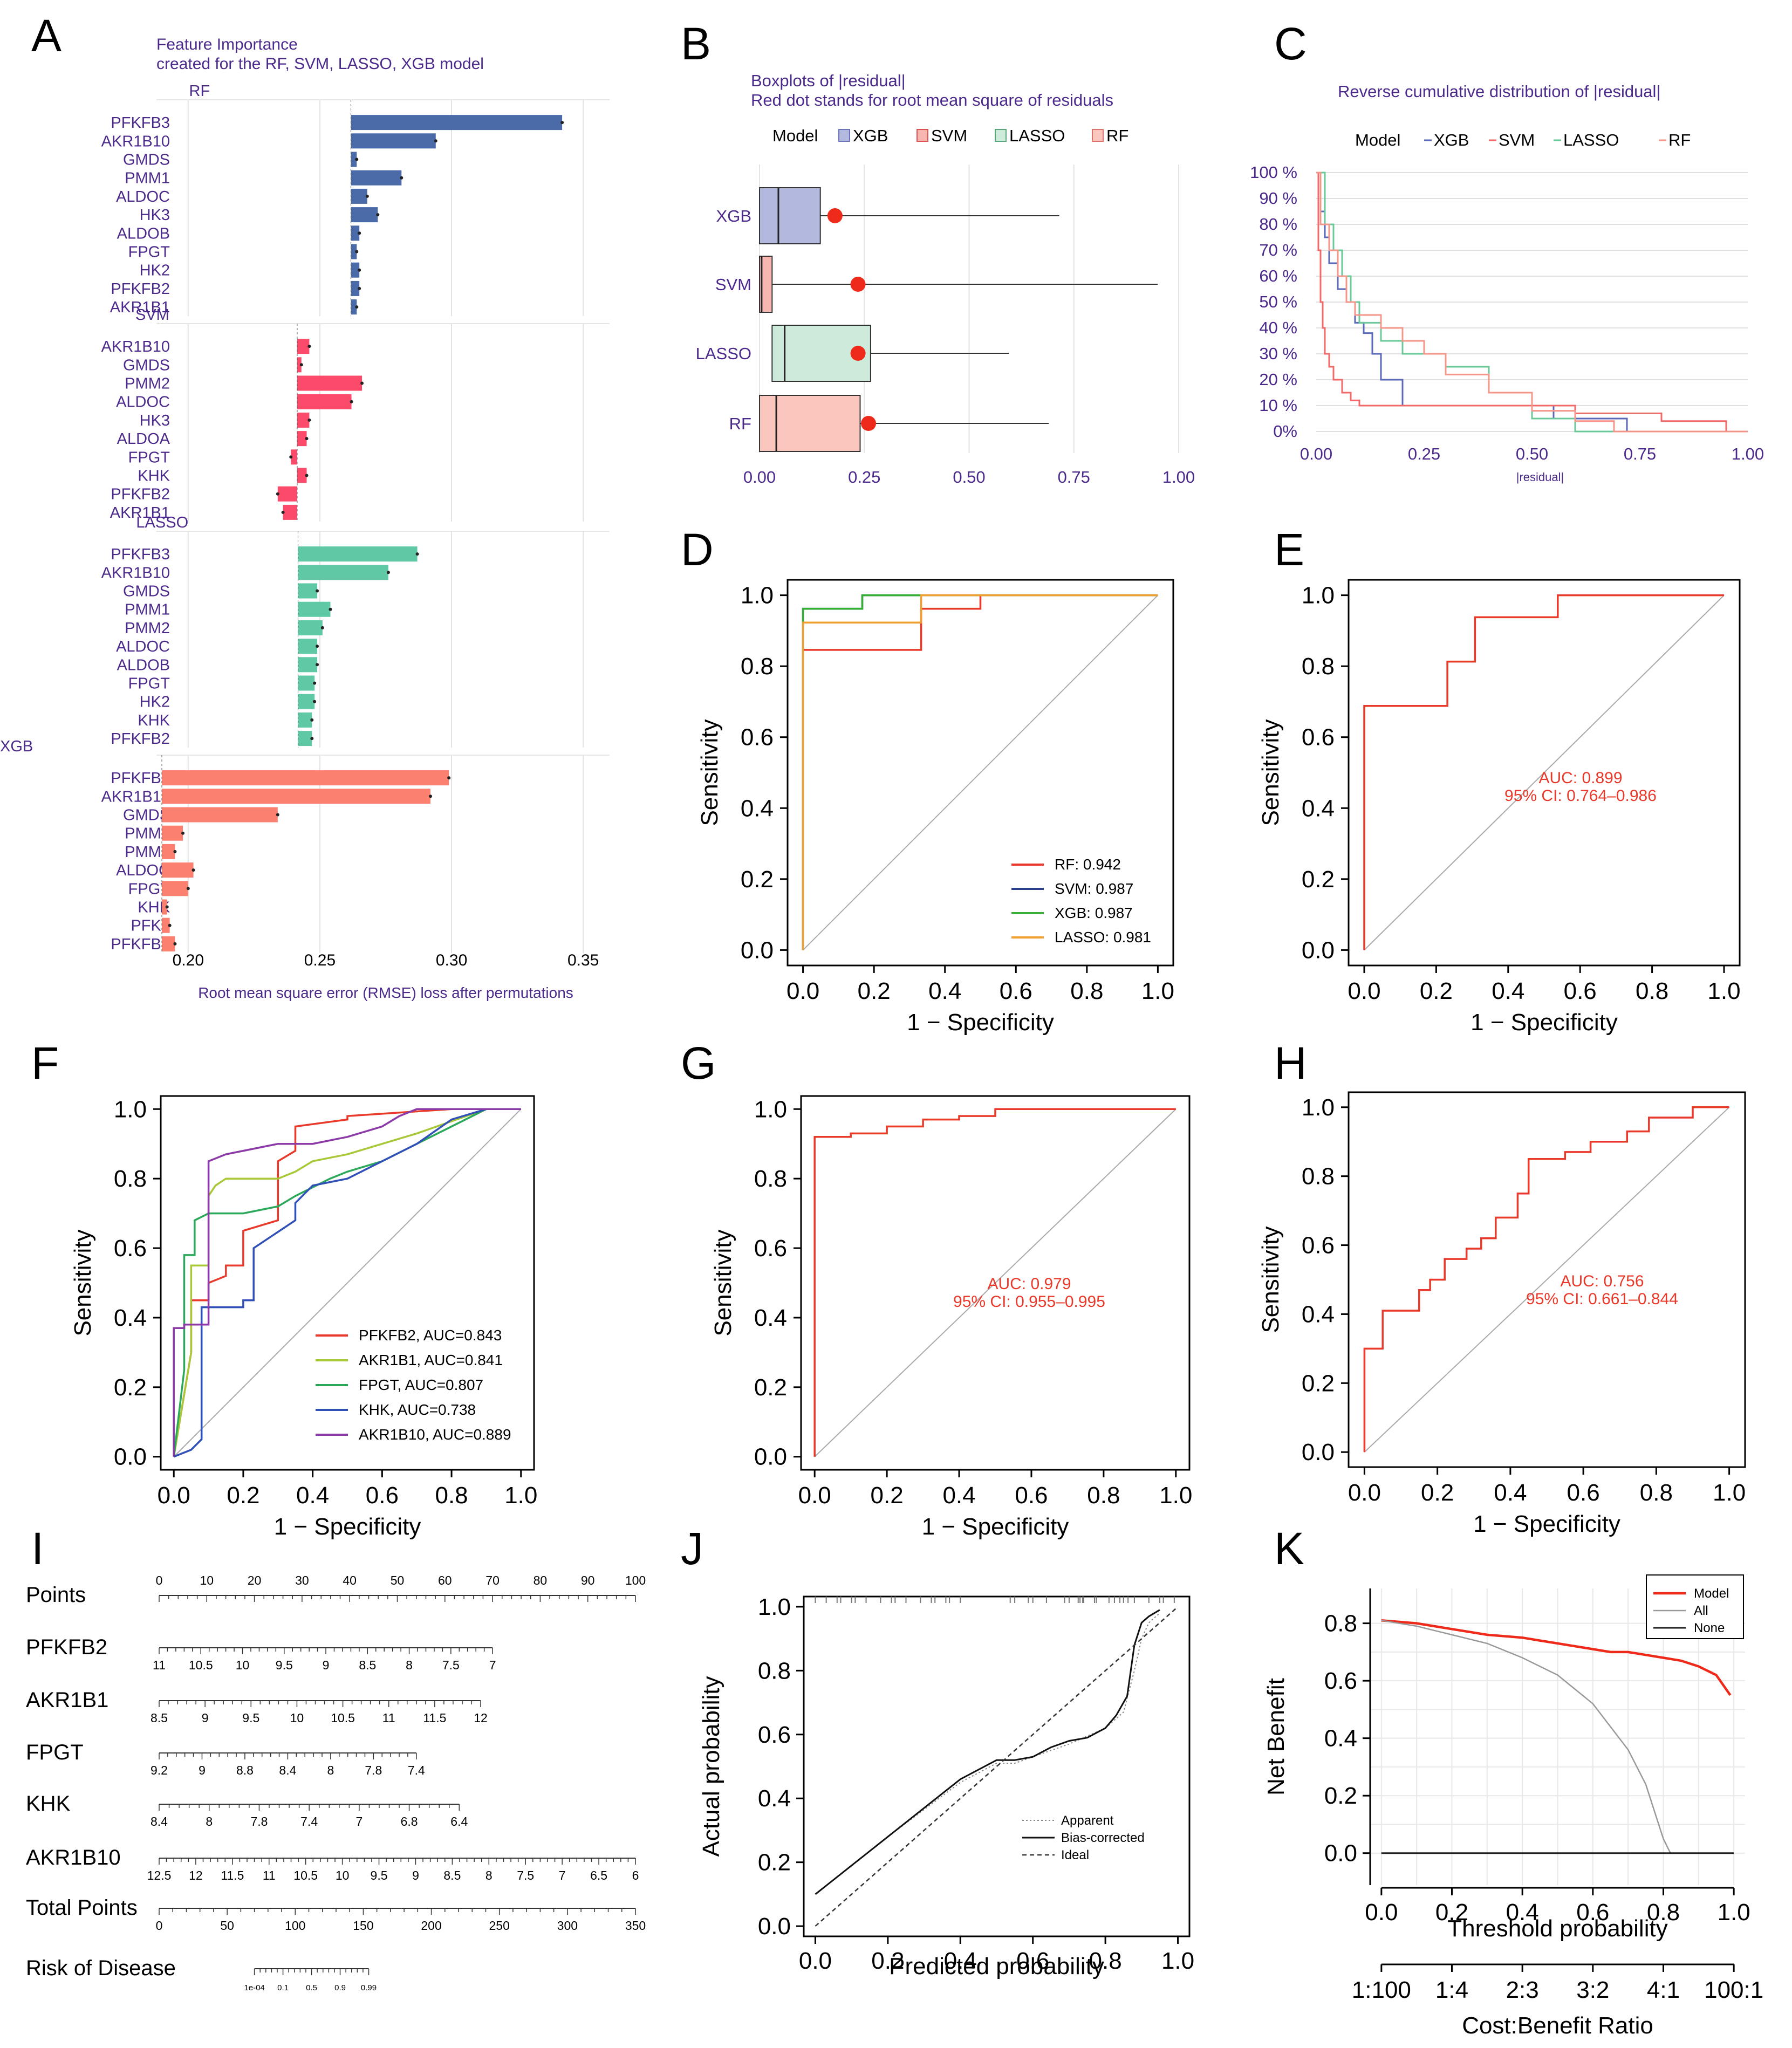  I want to click on scale-label: 0.1, so click(283, 1987).